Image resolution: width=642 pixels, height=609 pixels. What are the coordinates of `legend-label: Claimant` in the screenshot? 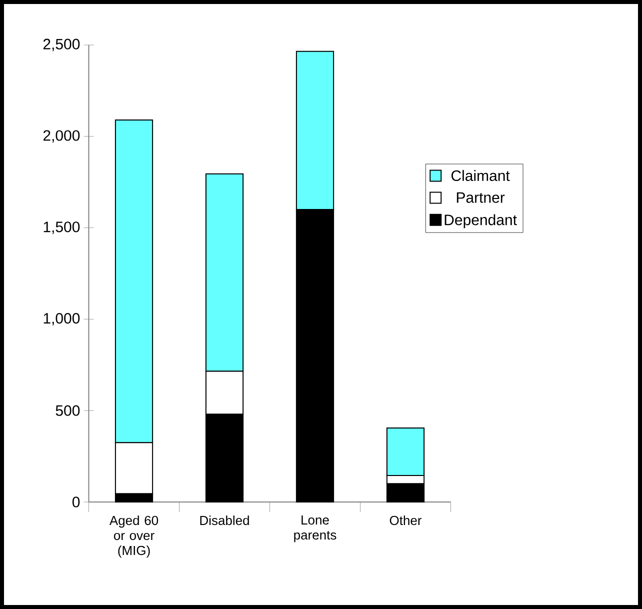 It's located at (480, 176).